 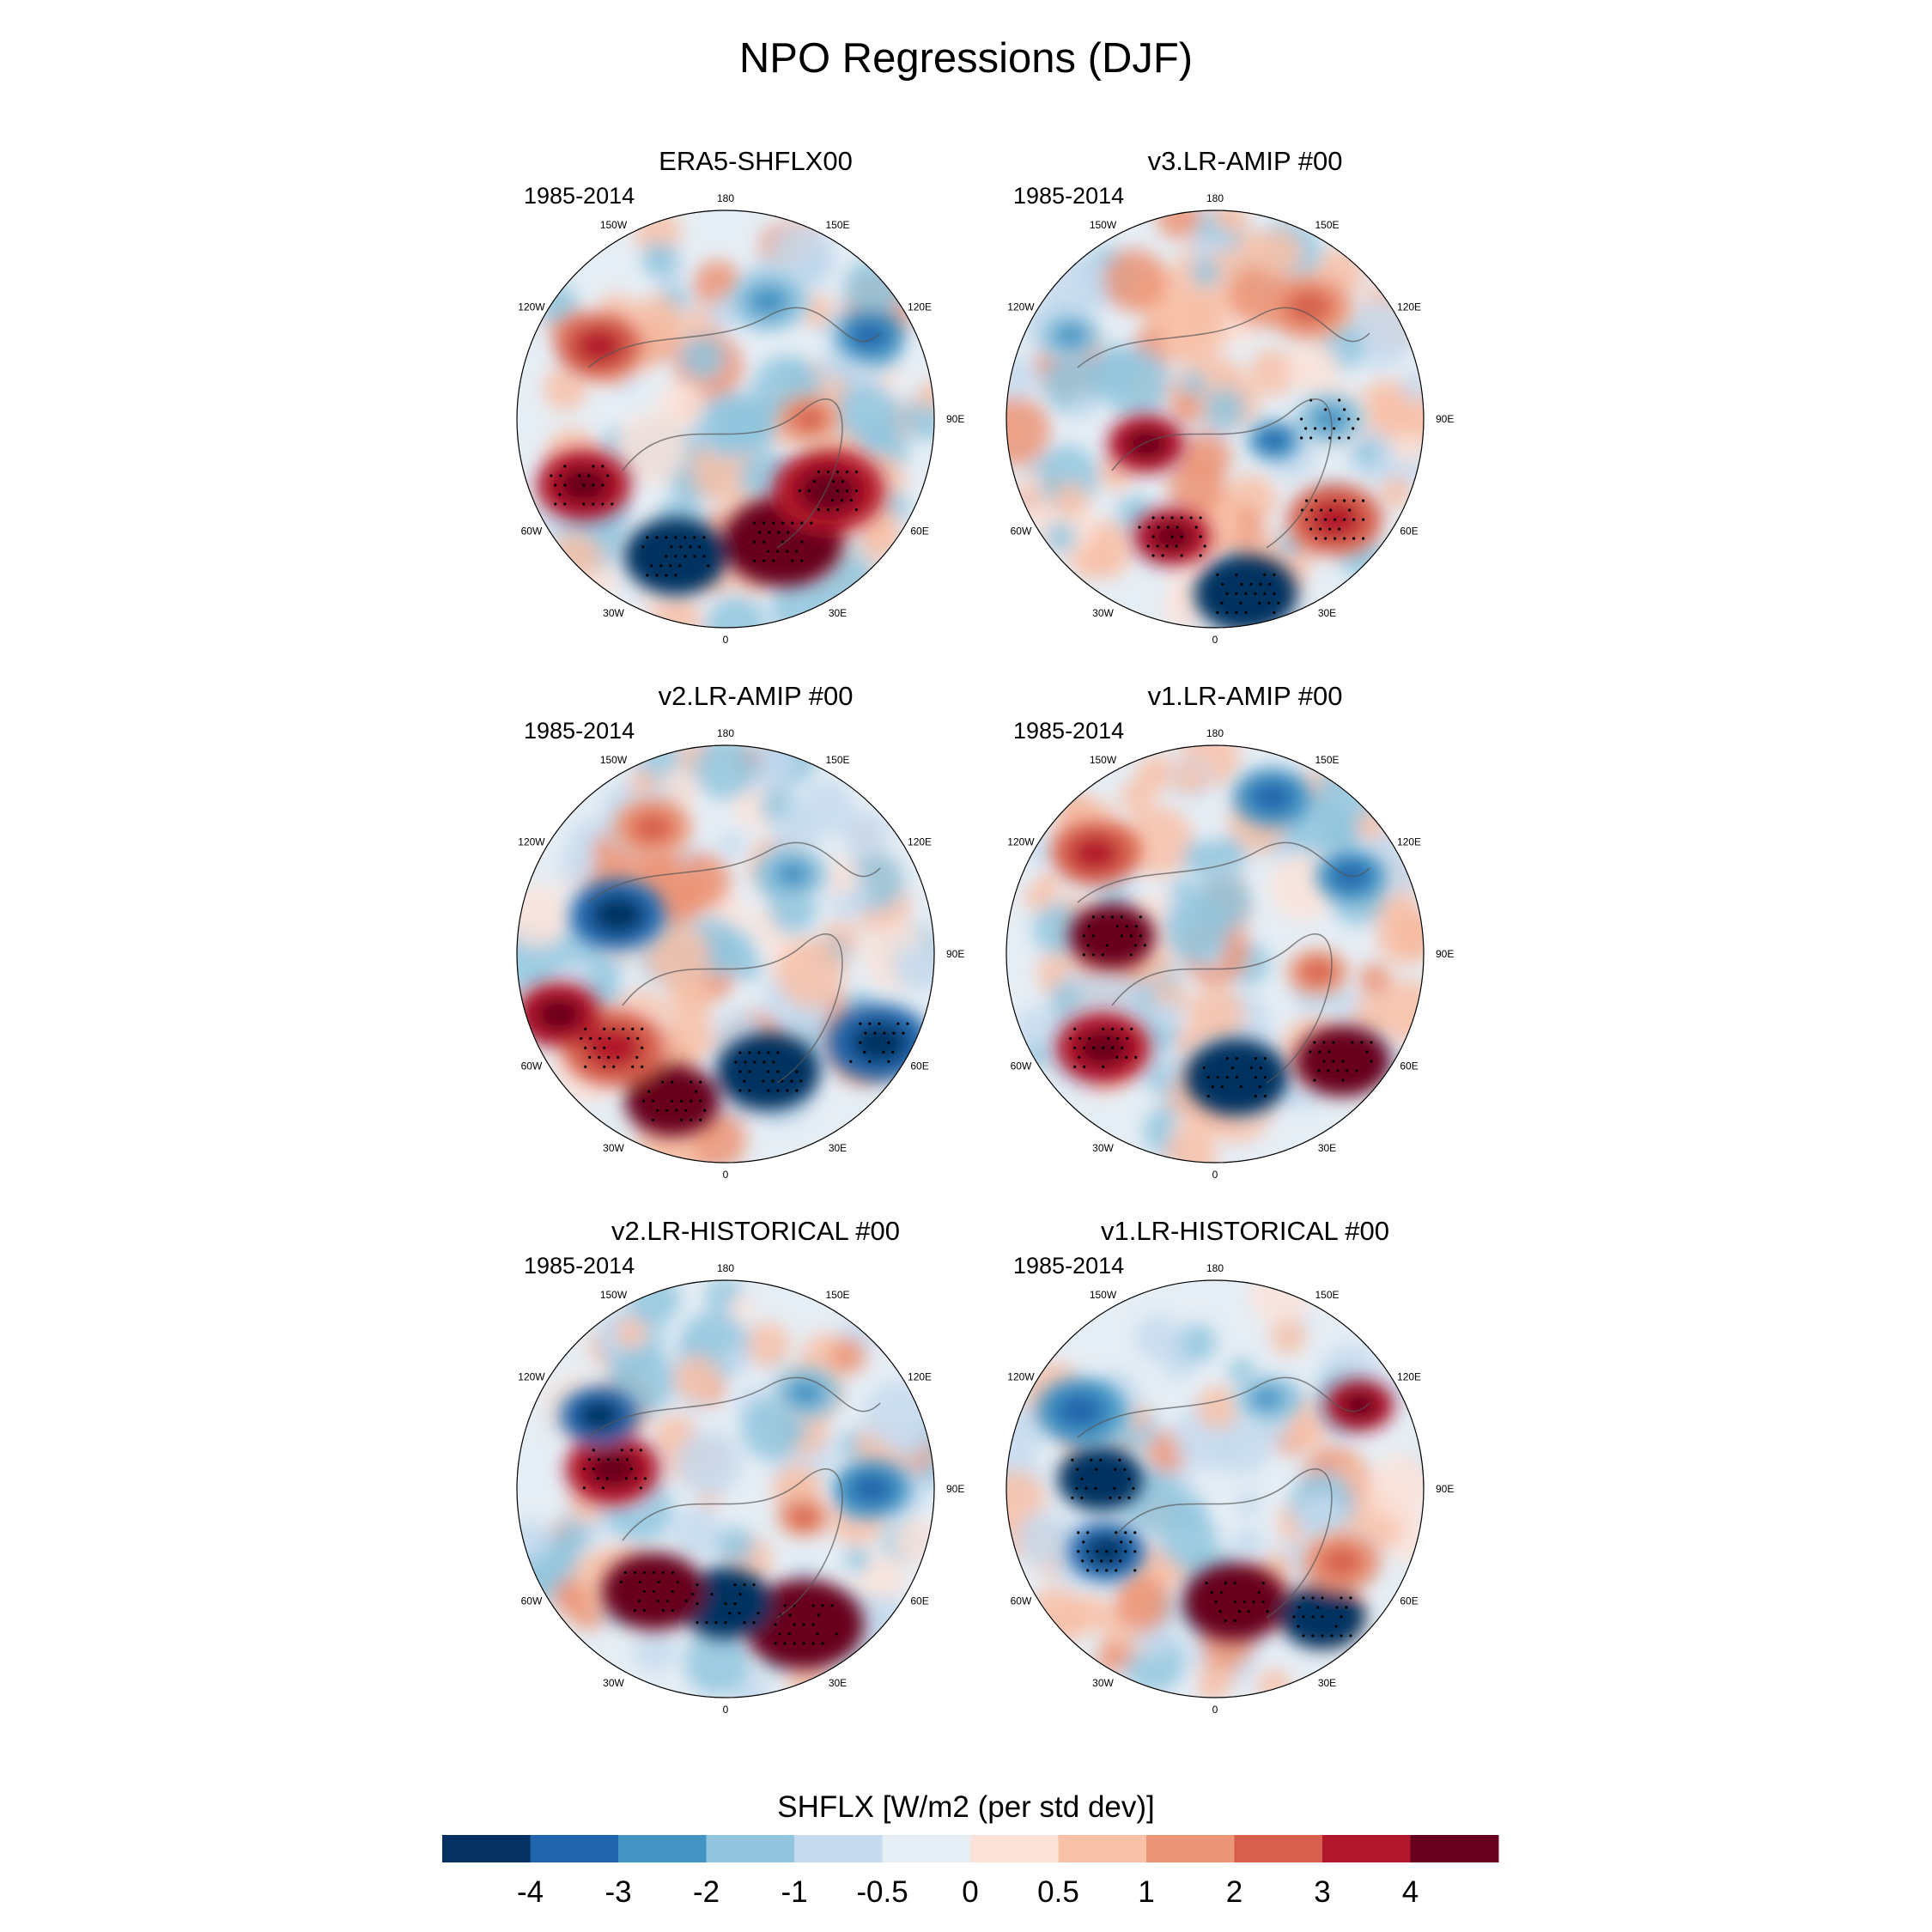 I want to click on coastline, so click(x=734, y=1407).